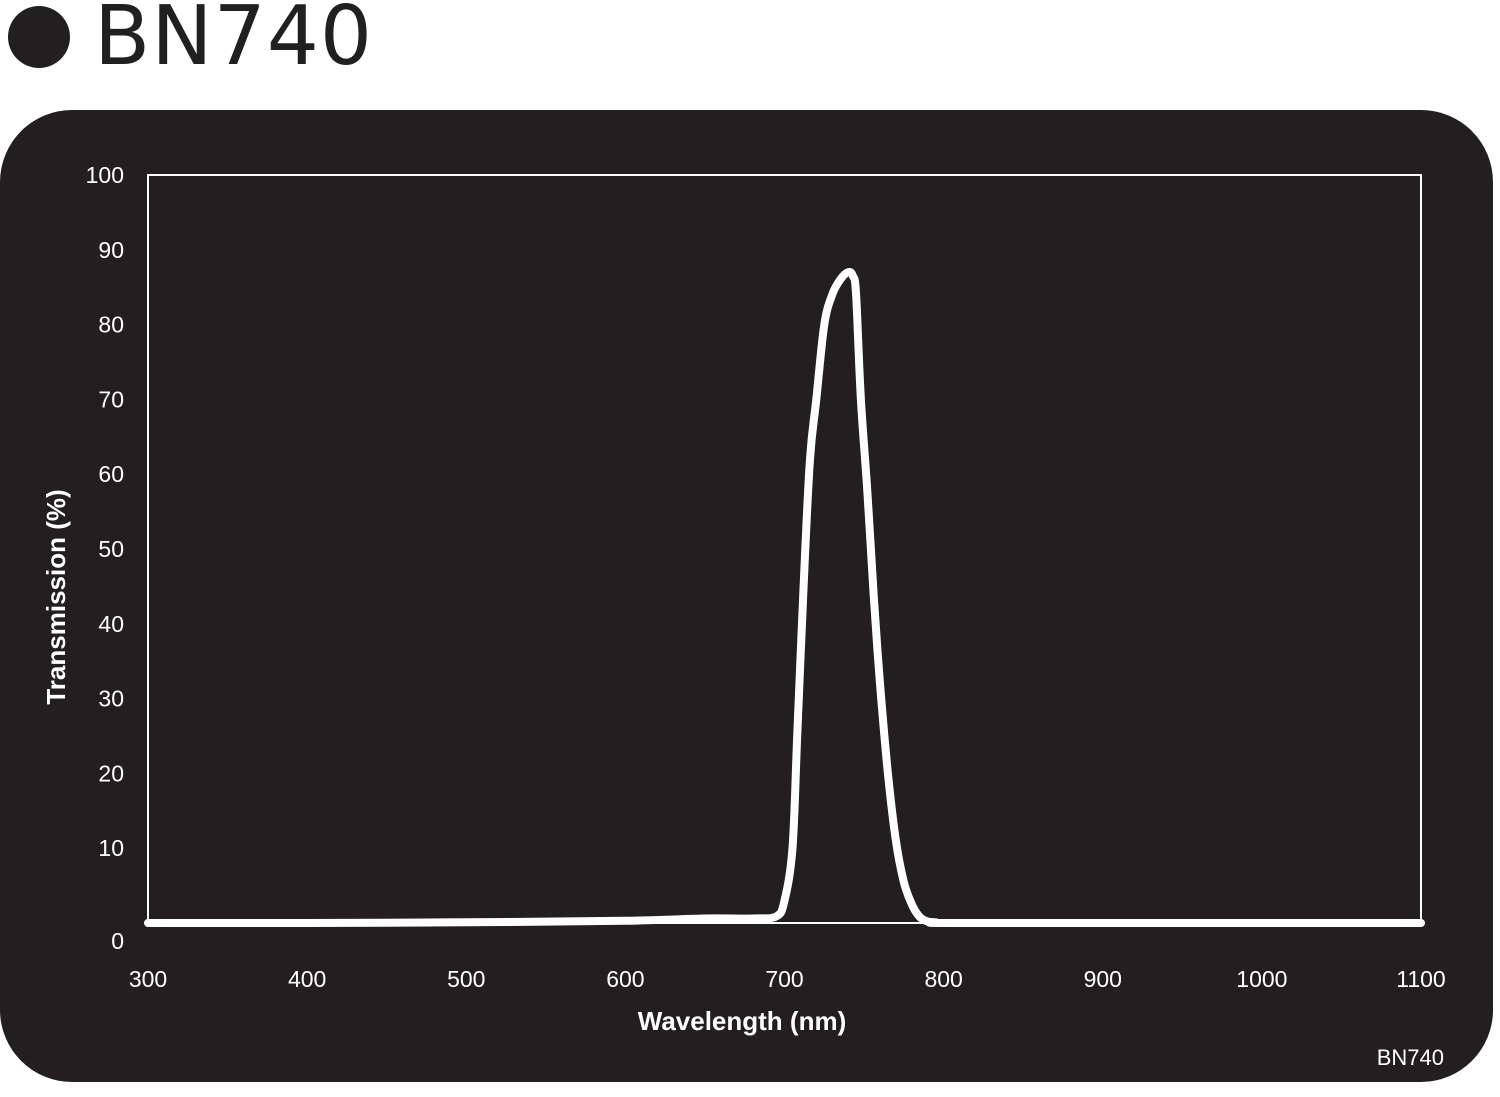 The height and width of the screenshot is (1097, 1500). I want to click on y-tick-label: 100, so click(105, 175).